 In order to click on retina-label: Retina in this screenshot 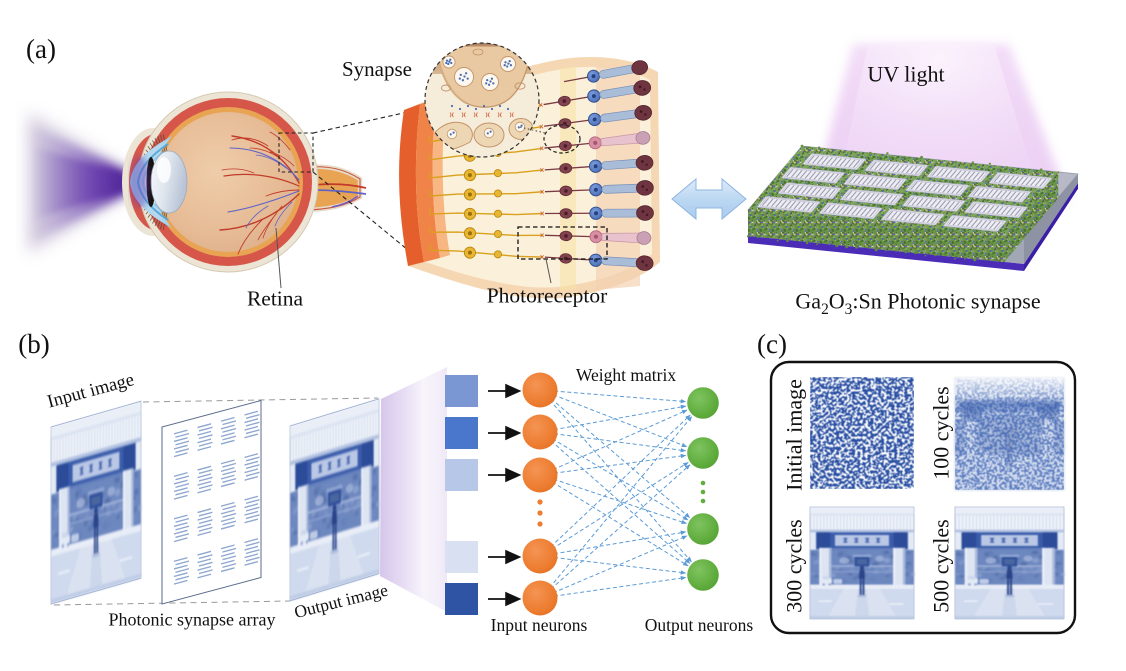, I will do `click(275, 298)`.